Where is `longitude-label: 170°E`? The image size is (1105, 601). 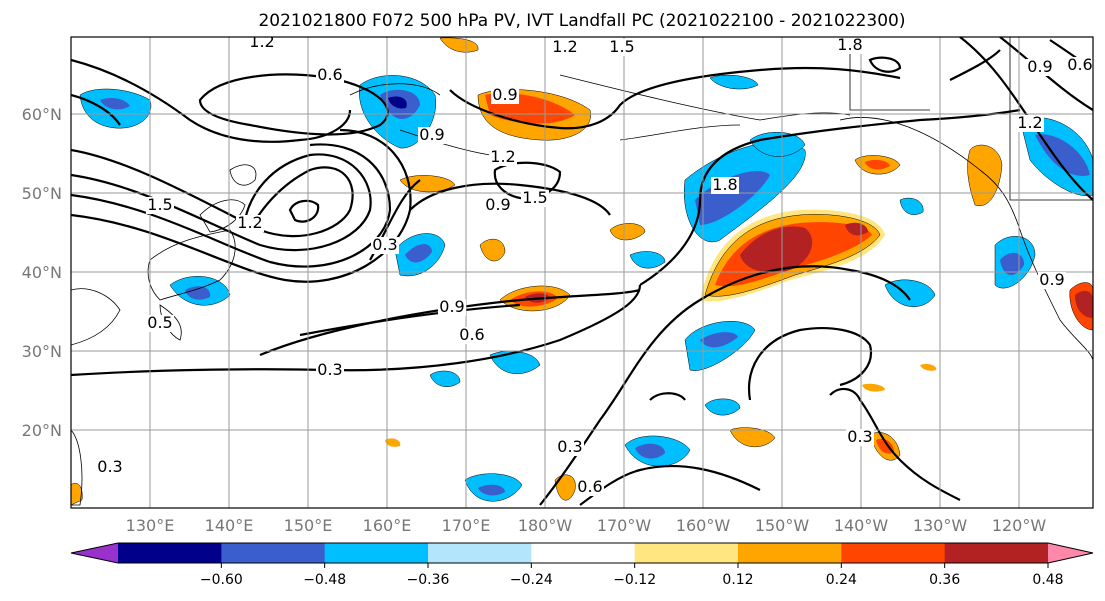 longitude-label: 170°E is located at coordinates (466, 525).